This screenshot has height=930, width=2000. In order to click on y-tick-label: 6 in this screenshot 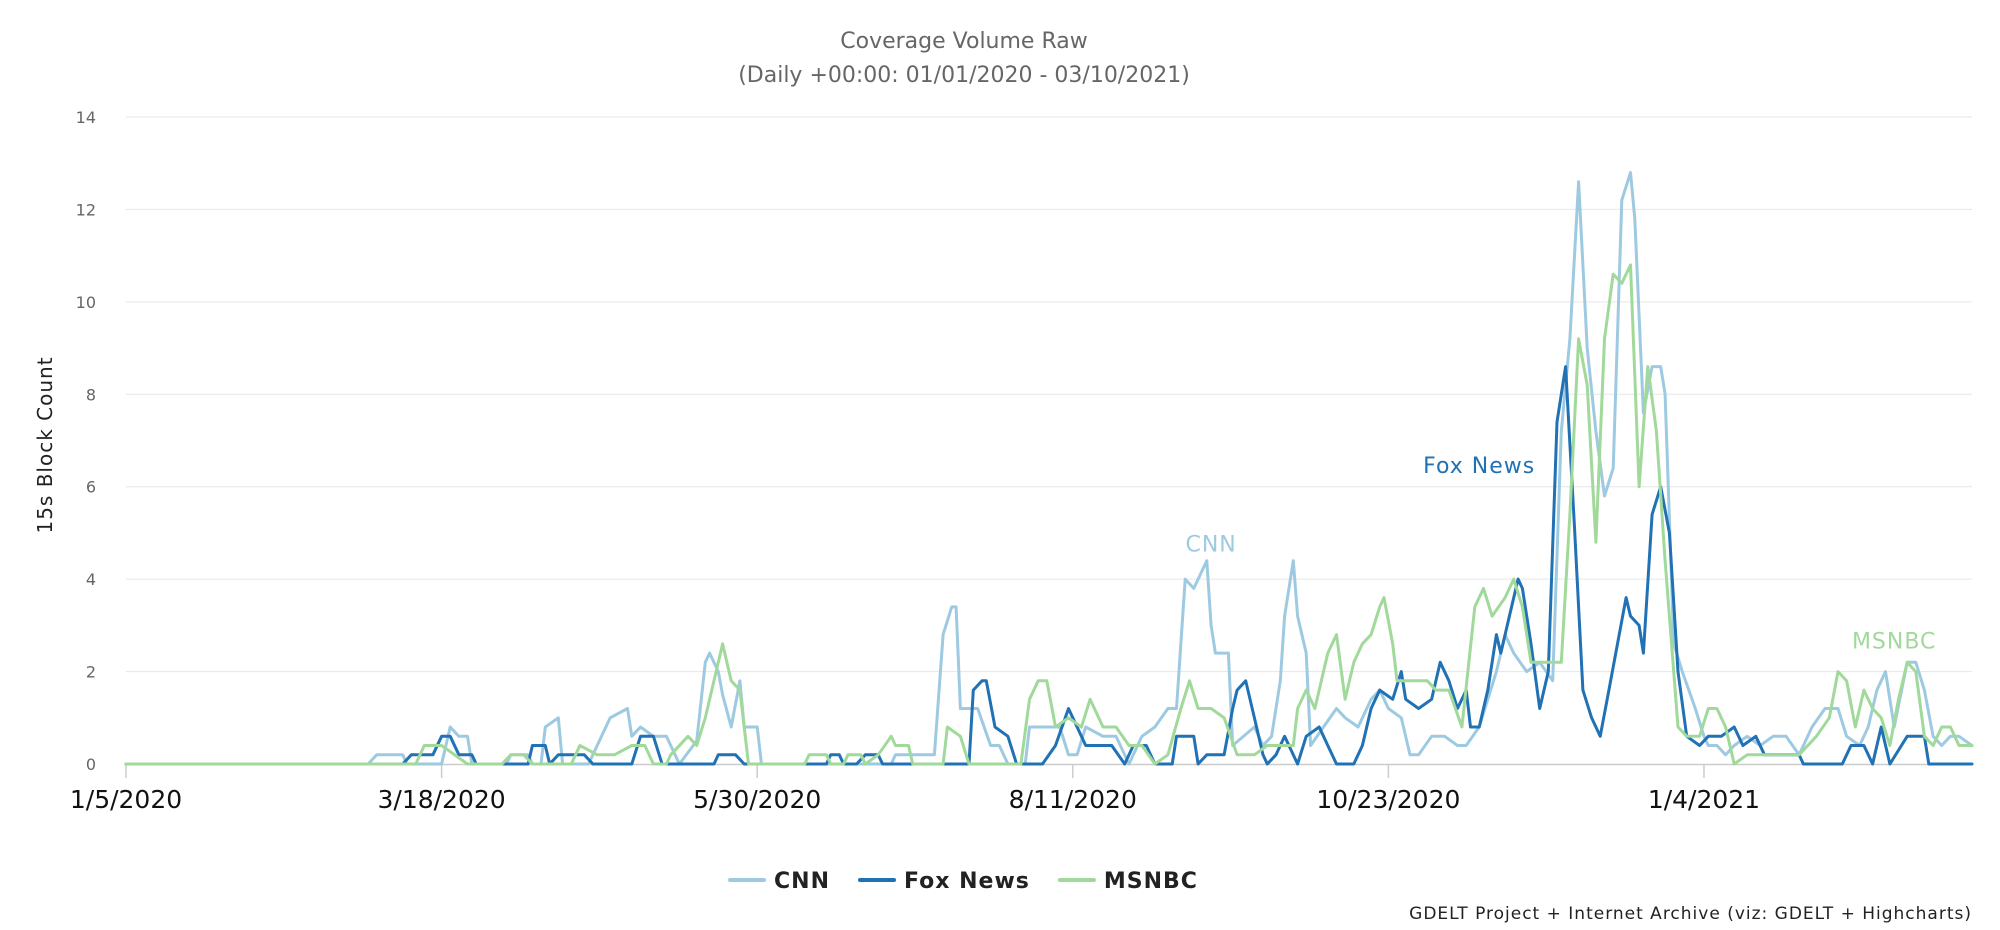, I will do `click(91, 487)`.